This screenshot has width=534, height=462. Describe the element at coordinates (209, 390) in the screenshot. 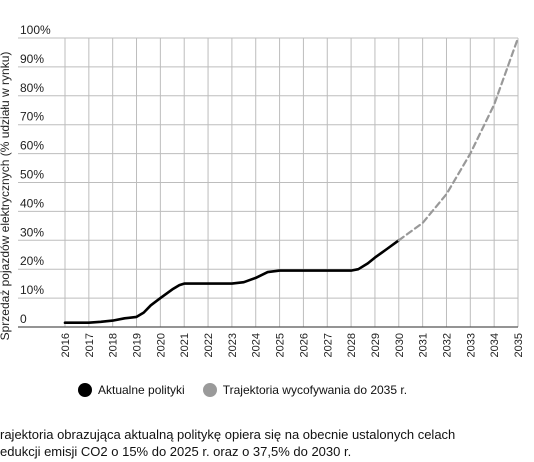

I see `legend-swatch-phaseout` at that location.